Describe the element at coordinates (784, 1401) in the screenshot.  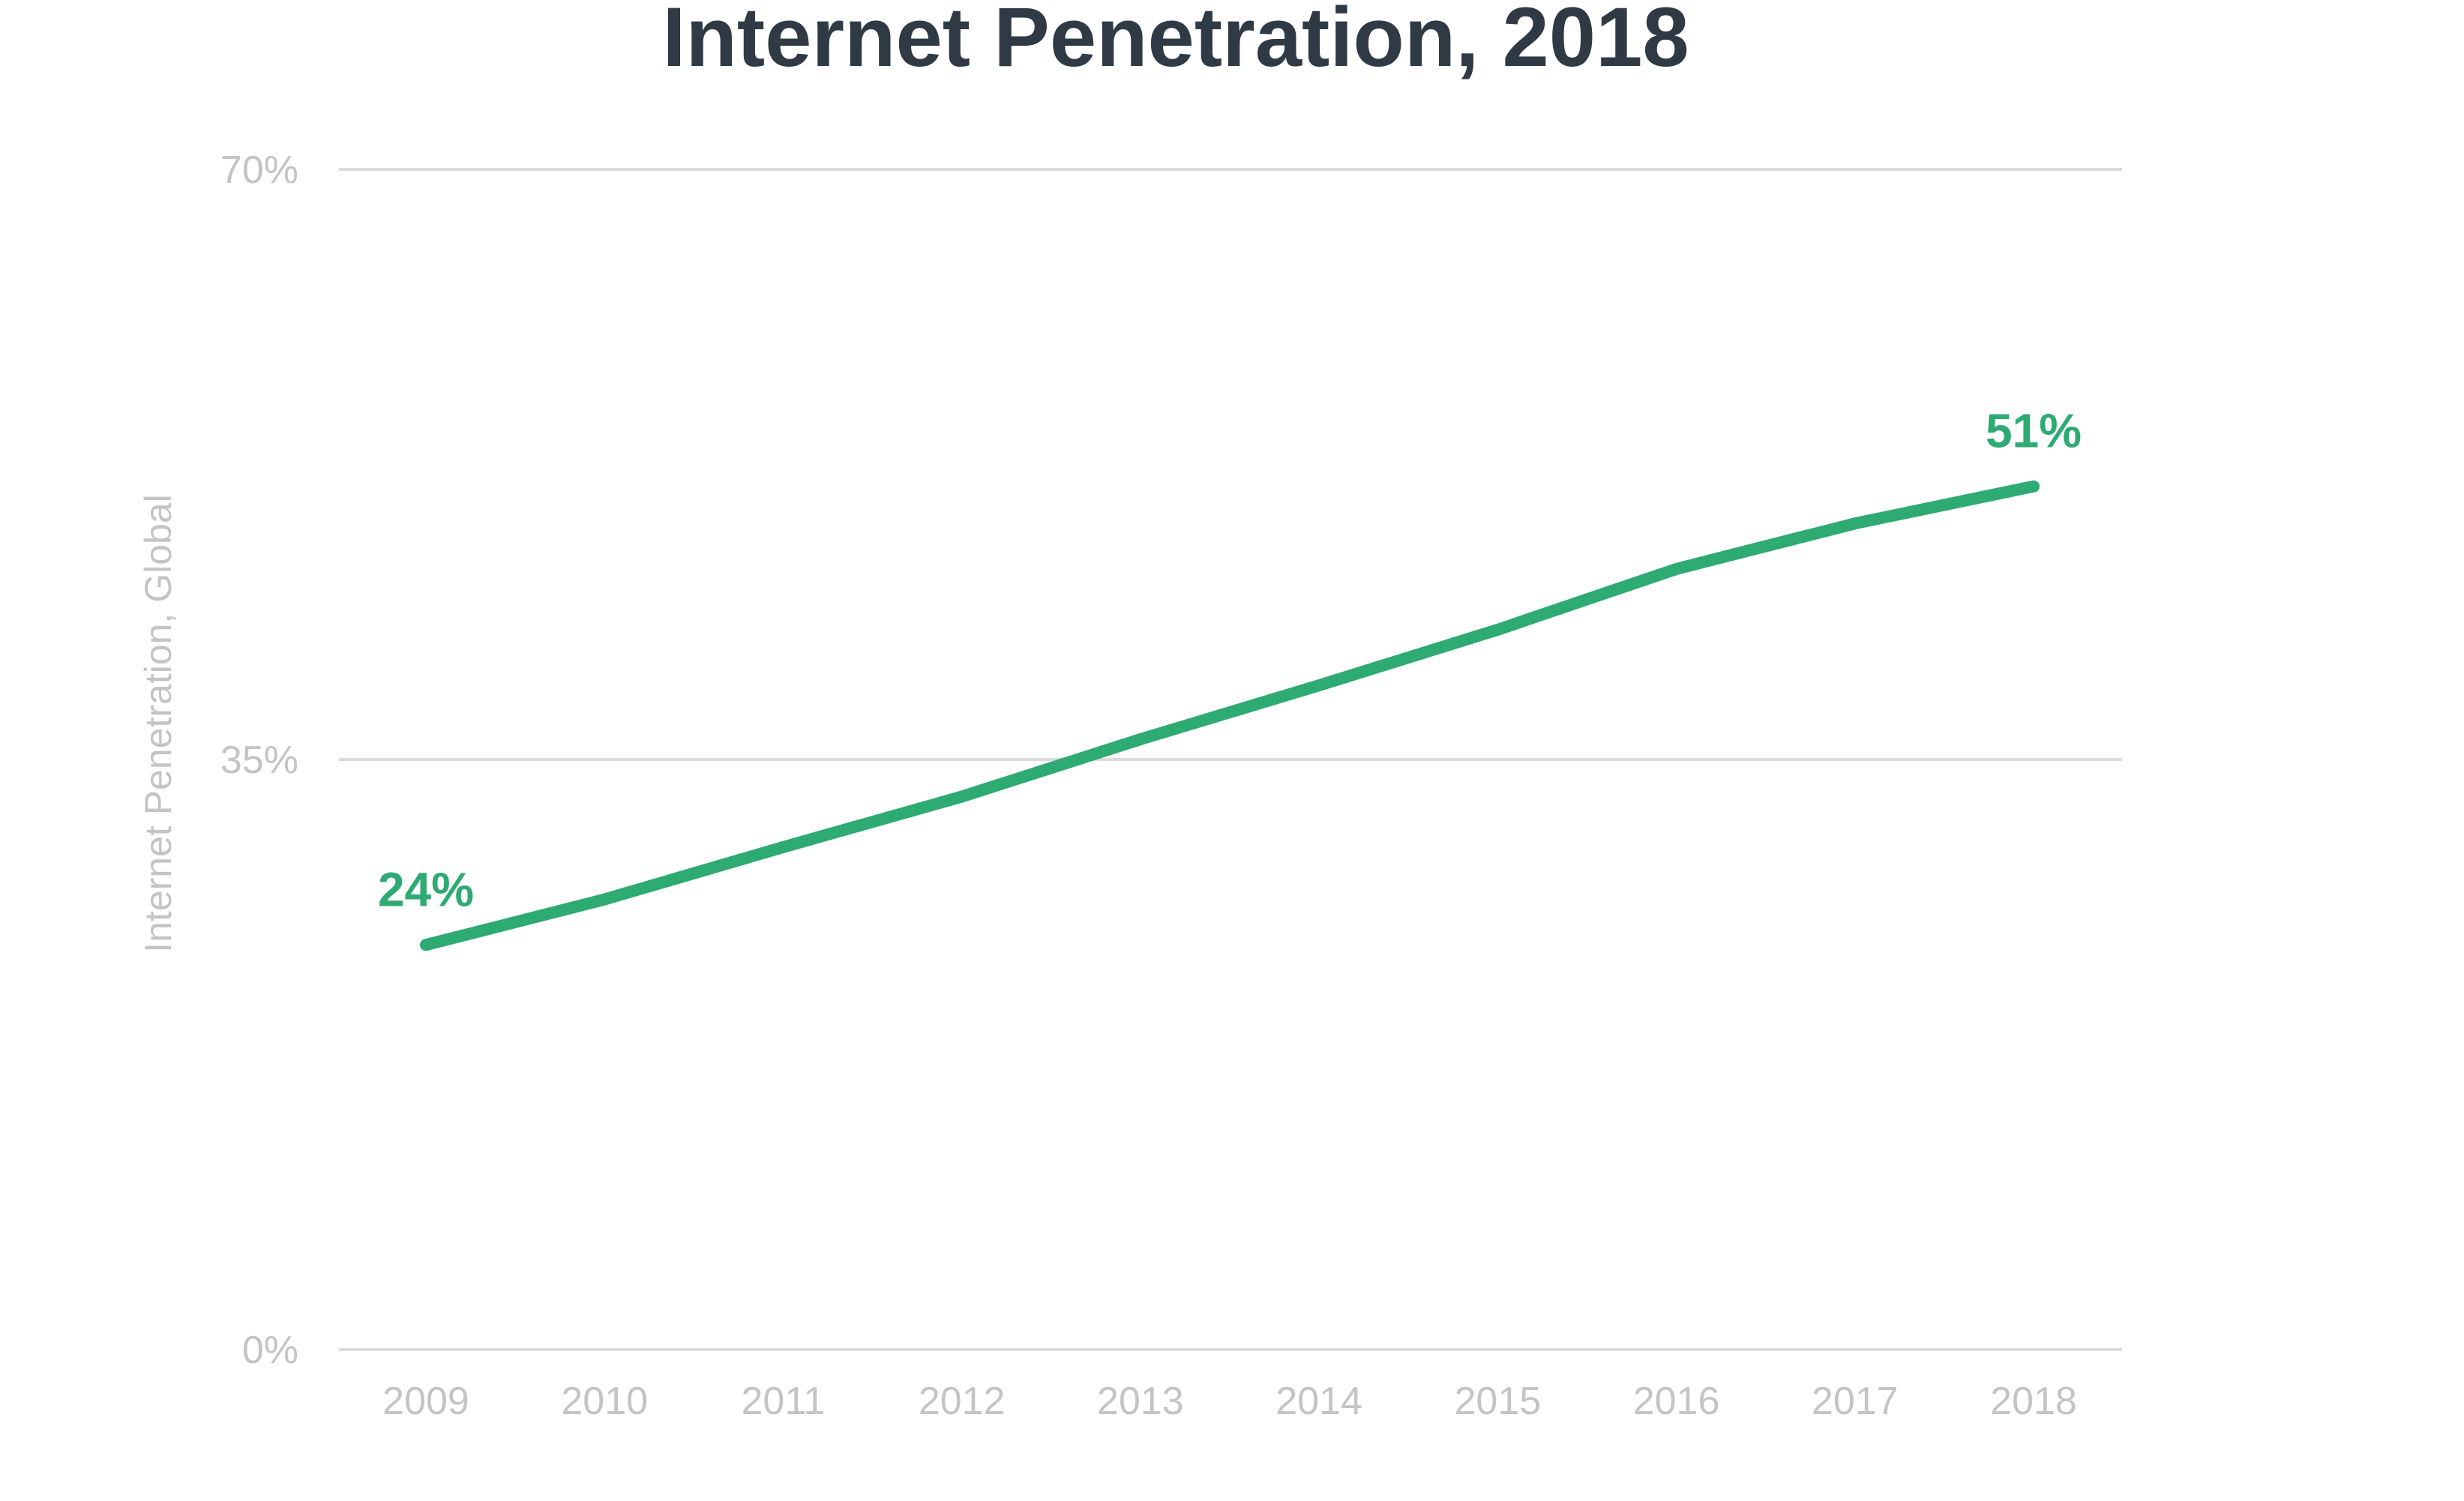
I see `x-tick-label: 2011` at that location.